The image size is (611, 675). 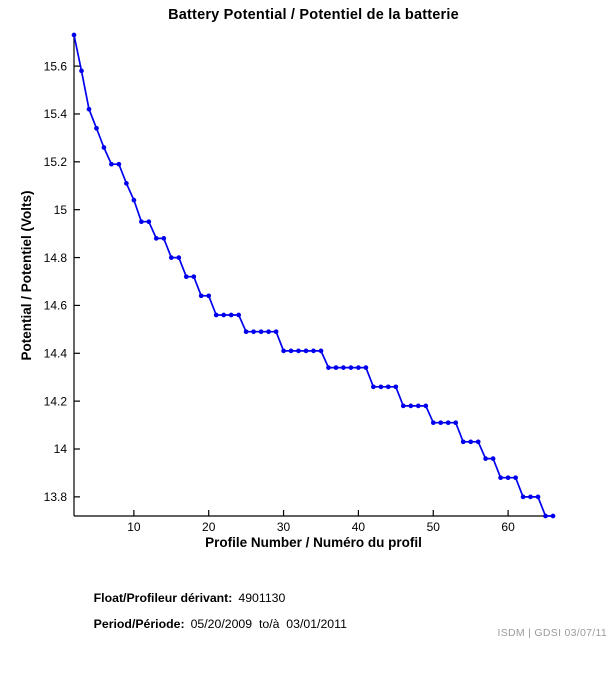 What do you see at coordinates (56, 114) in the screenshot?
I see `y-tick-label: 15.4` at bounding box center [56, 114].